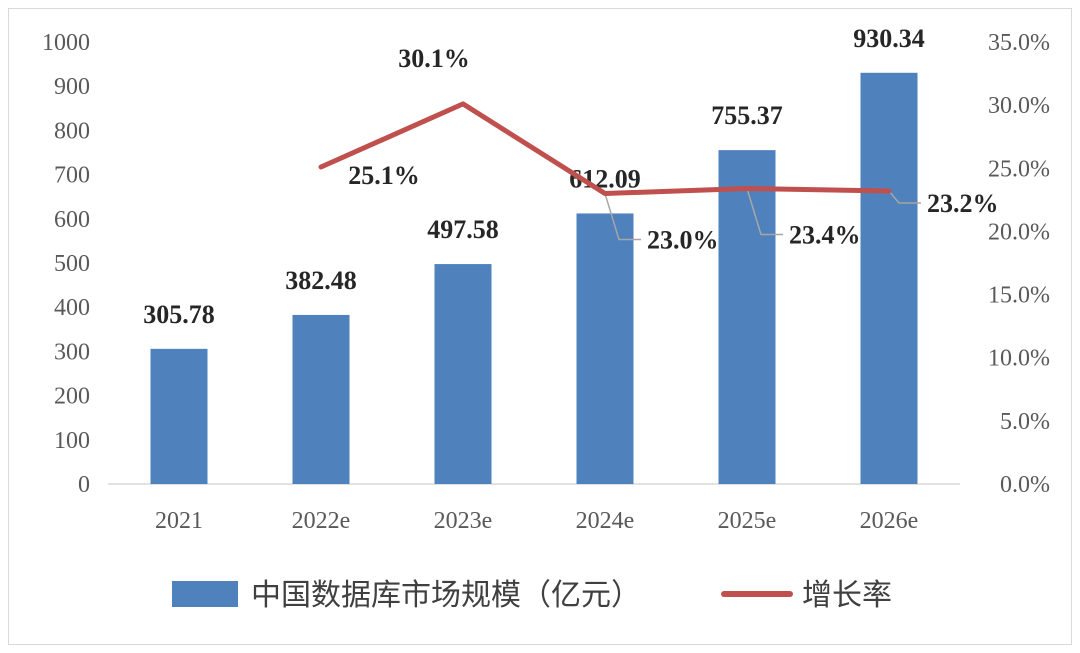 The image size is (1080, 653). Describe the element at coordinates (66, 43) in the screenshot. I see `y-left-tick-label: 1000` at that location.